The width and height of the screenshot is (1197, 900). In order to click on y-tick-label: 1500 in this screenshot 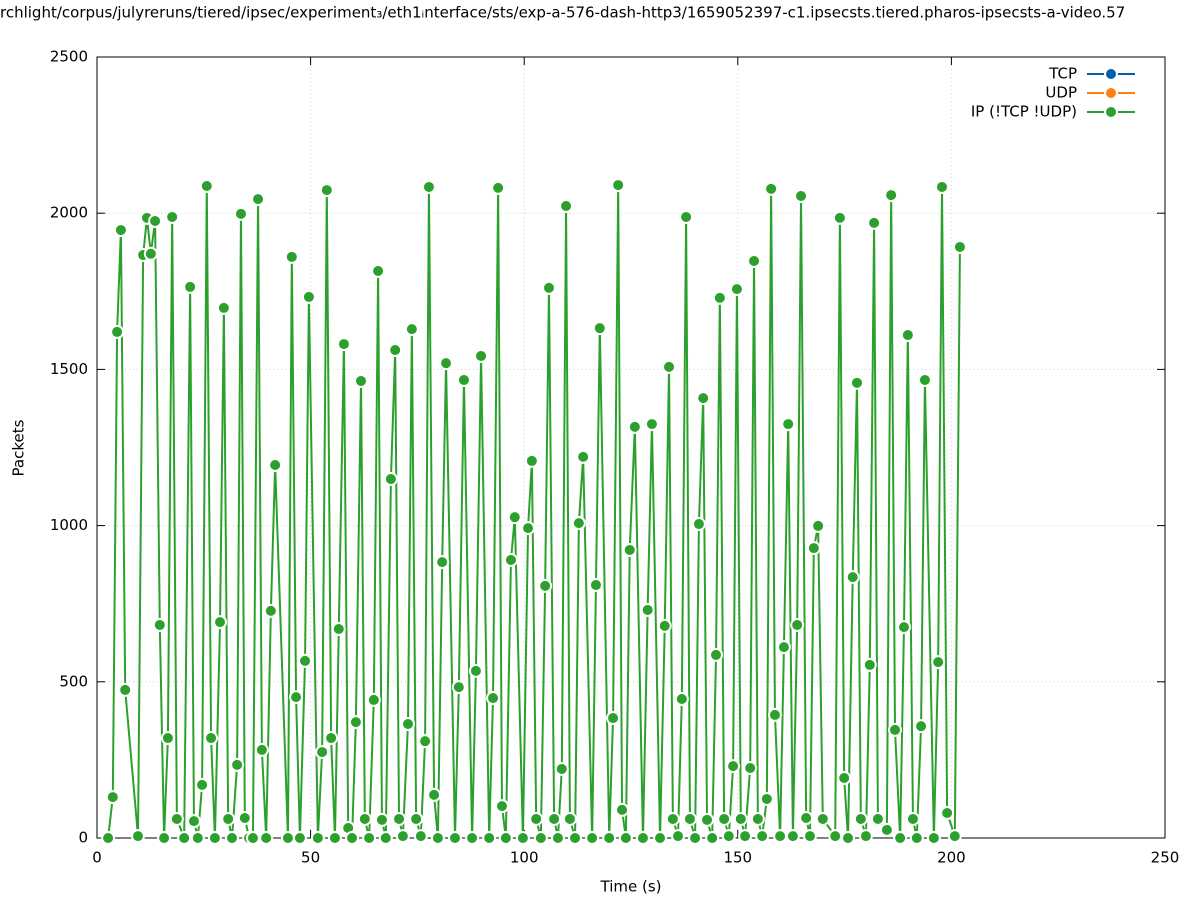, I will do `click(69, 369)`.